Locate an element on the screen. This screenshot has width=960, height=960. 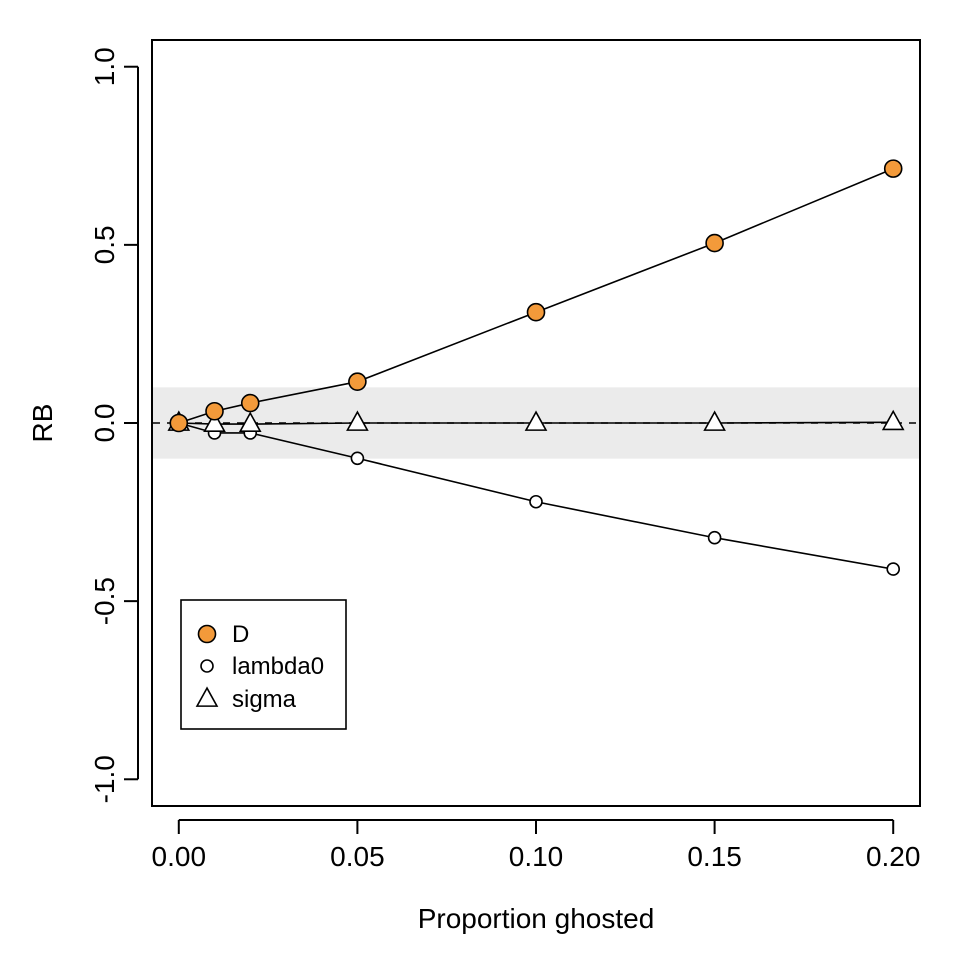
legend-marker-sigma is located at coordinates (207, 696).